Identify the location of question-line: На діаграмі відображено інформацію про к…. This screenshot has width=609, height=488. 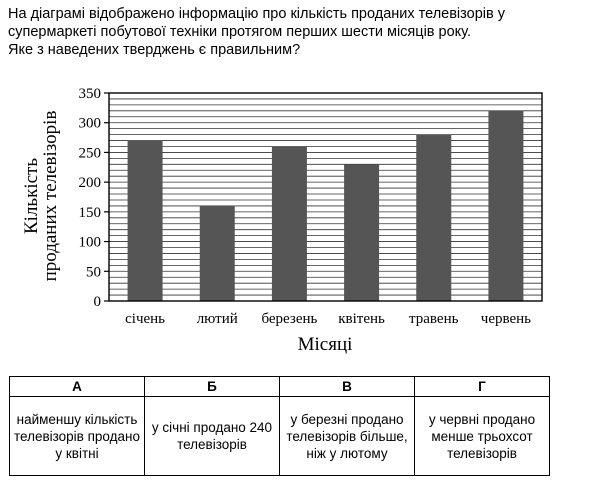
(256, 14).